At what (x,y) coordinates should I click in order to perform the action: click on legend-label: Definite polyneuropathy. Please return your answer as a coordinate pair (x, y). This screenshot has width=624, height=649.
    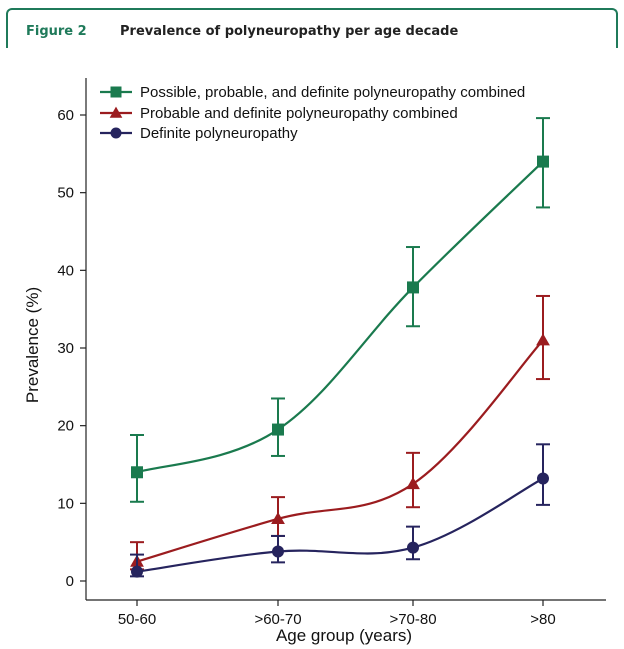
    Looking at the image, I should click on (219, 133).